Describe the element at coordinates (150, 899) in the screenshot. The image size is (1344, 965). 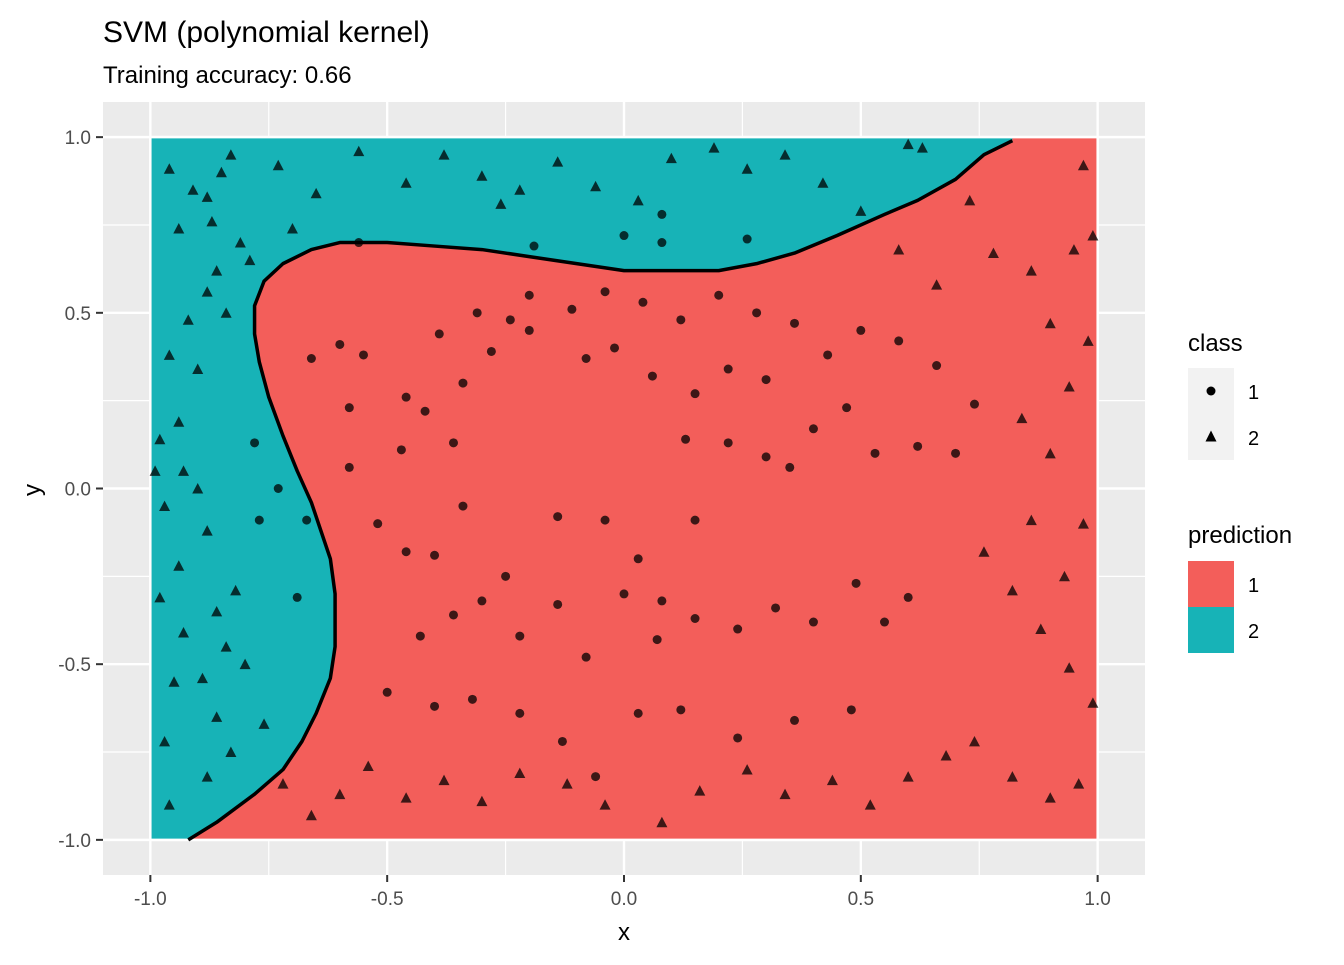
I see `x-tick-label: -1.0` at that location.